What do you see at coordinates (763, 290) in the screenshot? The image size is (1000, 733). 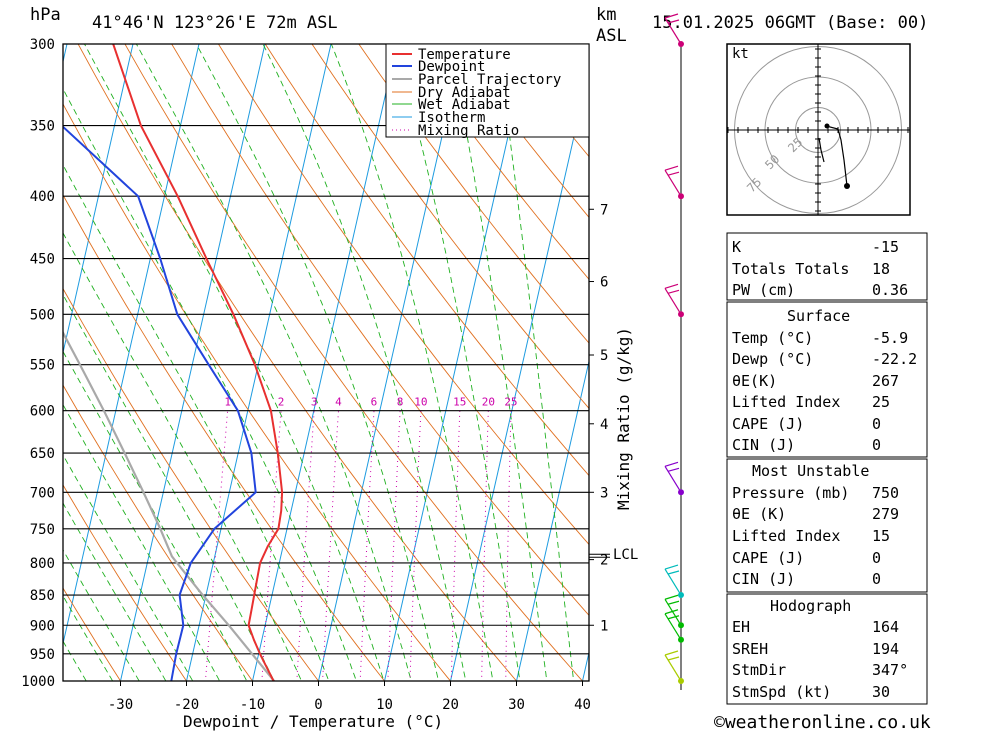 I see `pw-label: PW (cm)` at bounding box center [763, 290].